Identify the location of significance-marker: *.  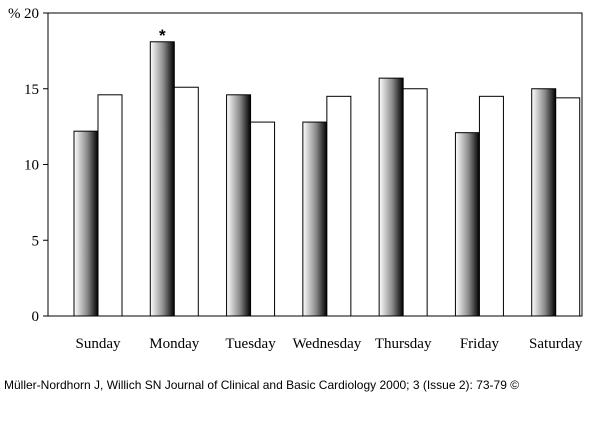
(162, 35).